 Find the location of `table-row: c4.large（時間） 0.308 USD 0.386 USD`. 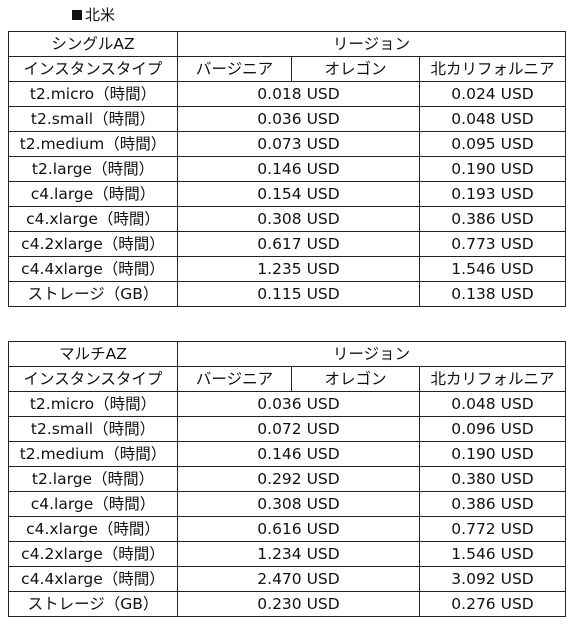

table-row: c4.large（時間） 0.308 USD 0.386 USD is located at coordinates (287, 504).